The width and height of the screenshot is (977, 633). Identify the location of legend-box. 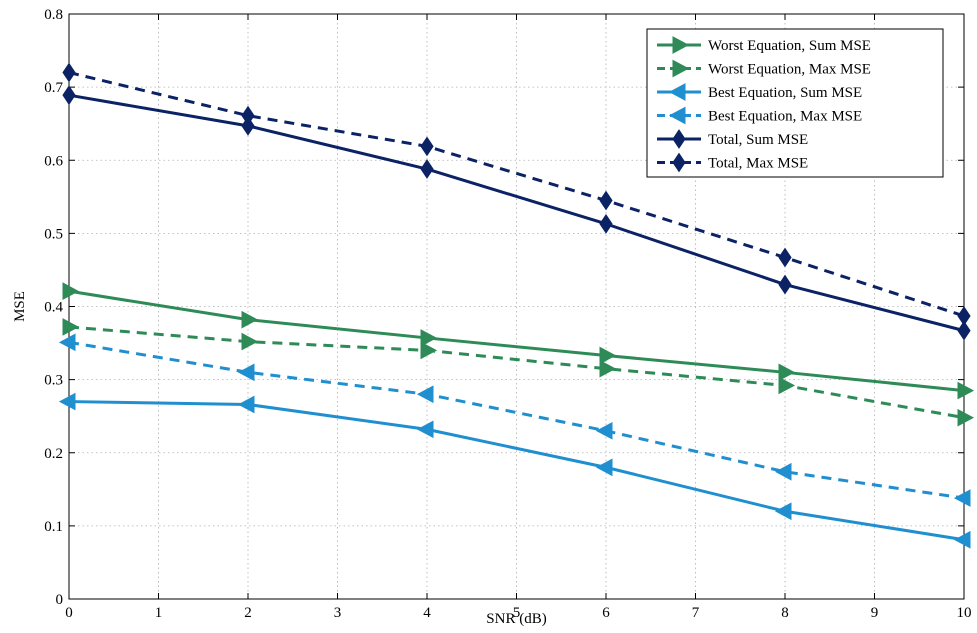
(795, 103).